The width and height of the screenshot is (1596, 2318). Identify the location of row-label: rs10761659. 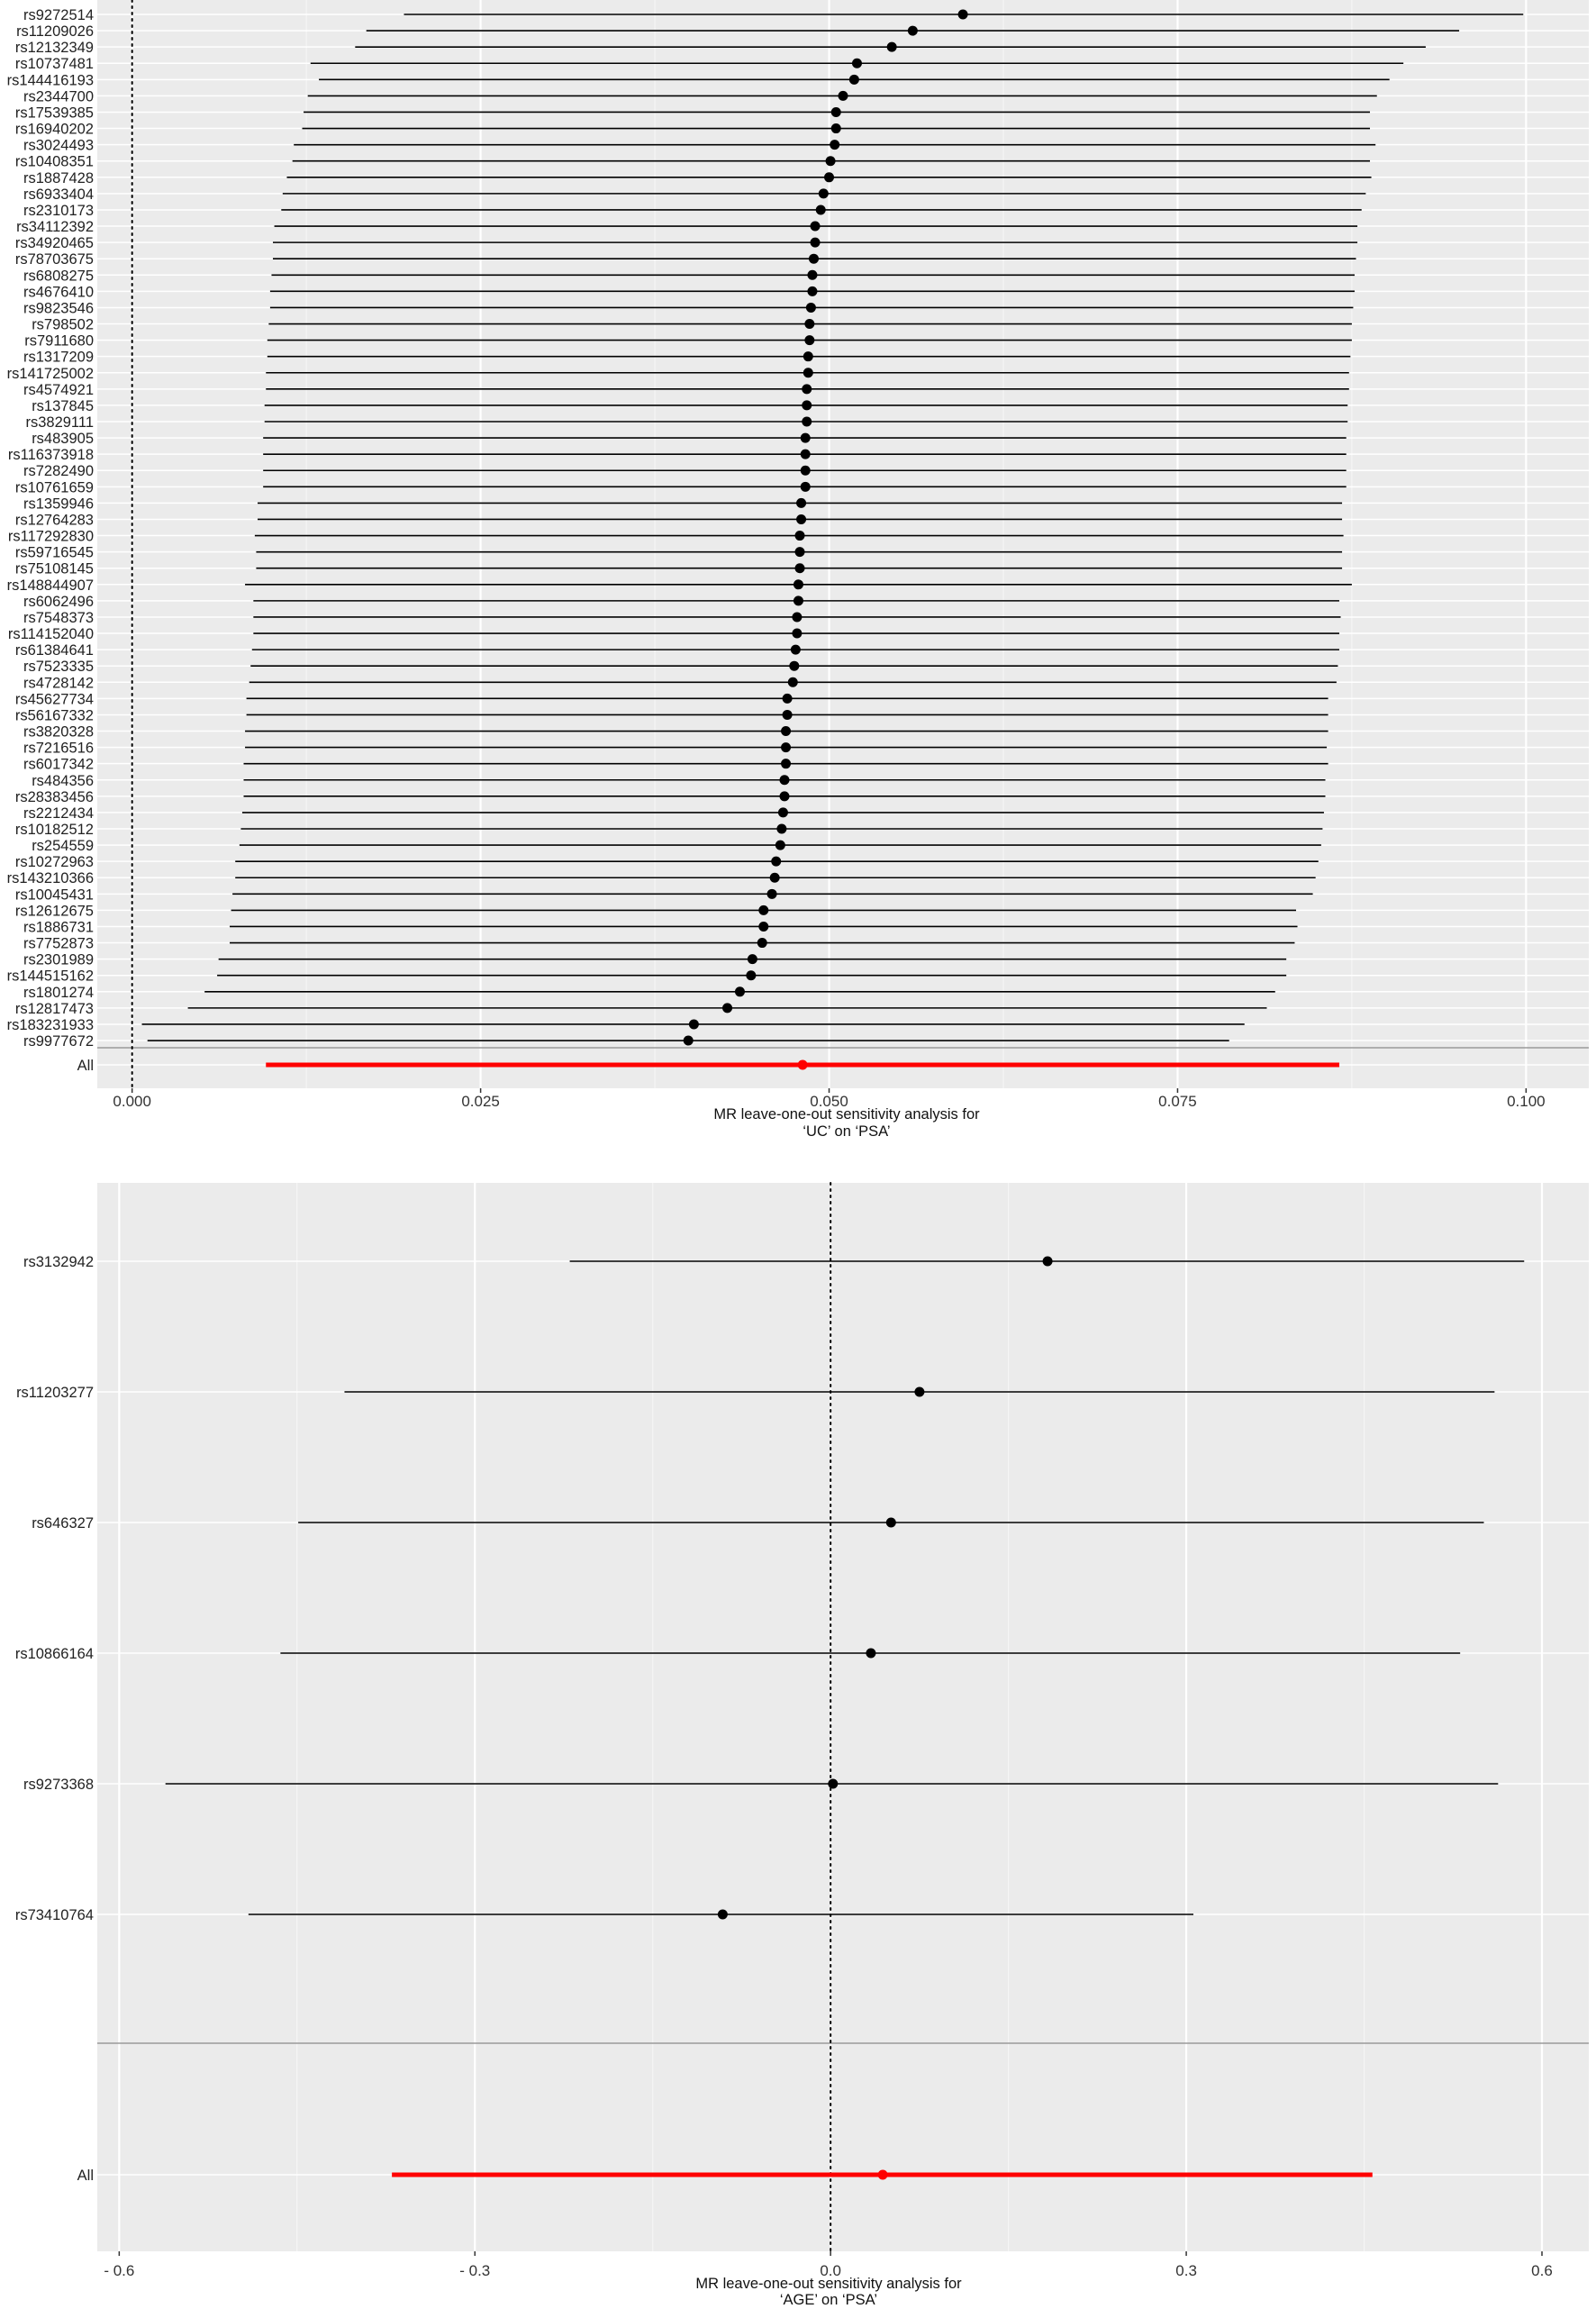
(54, 487).